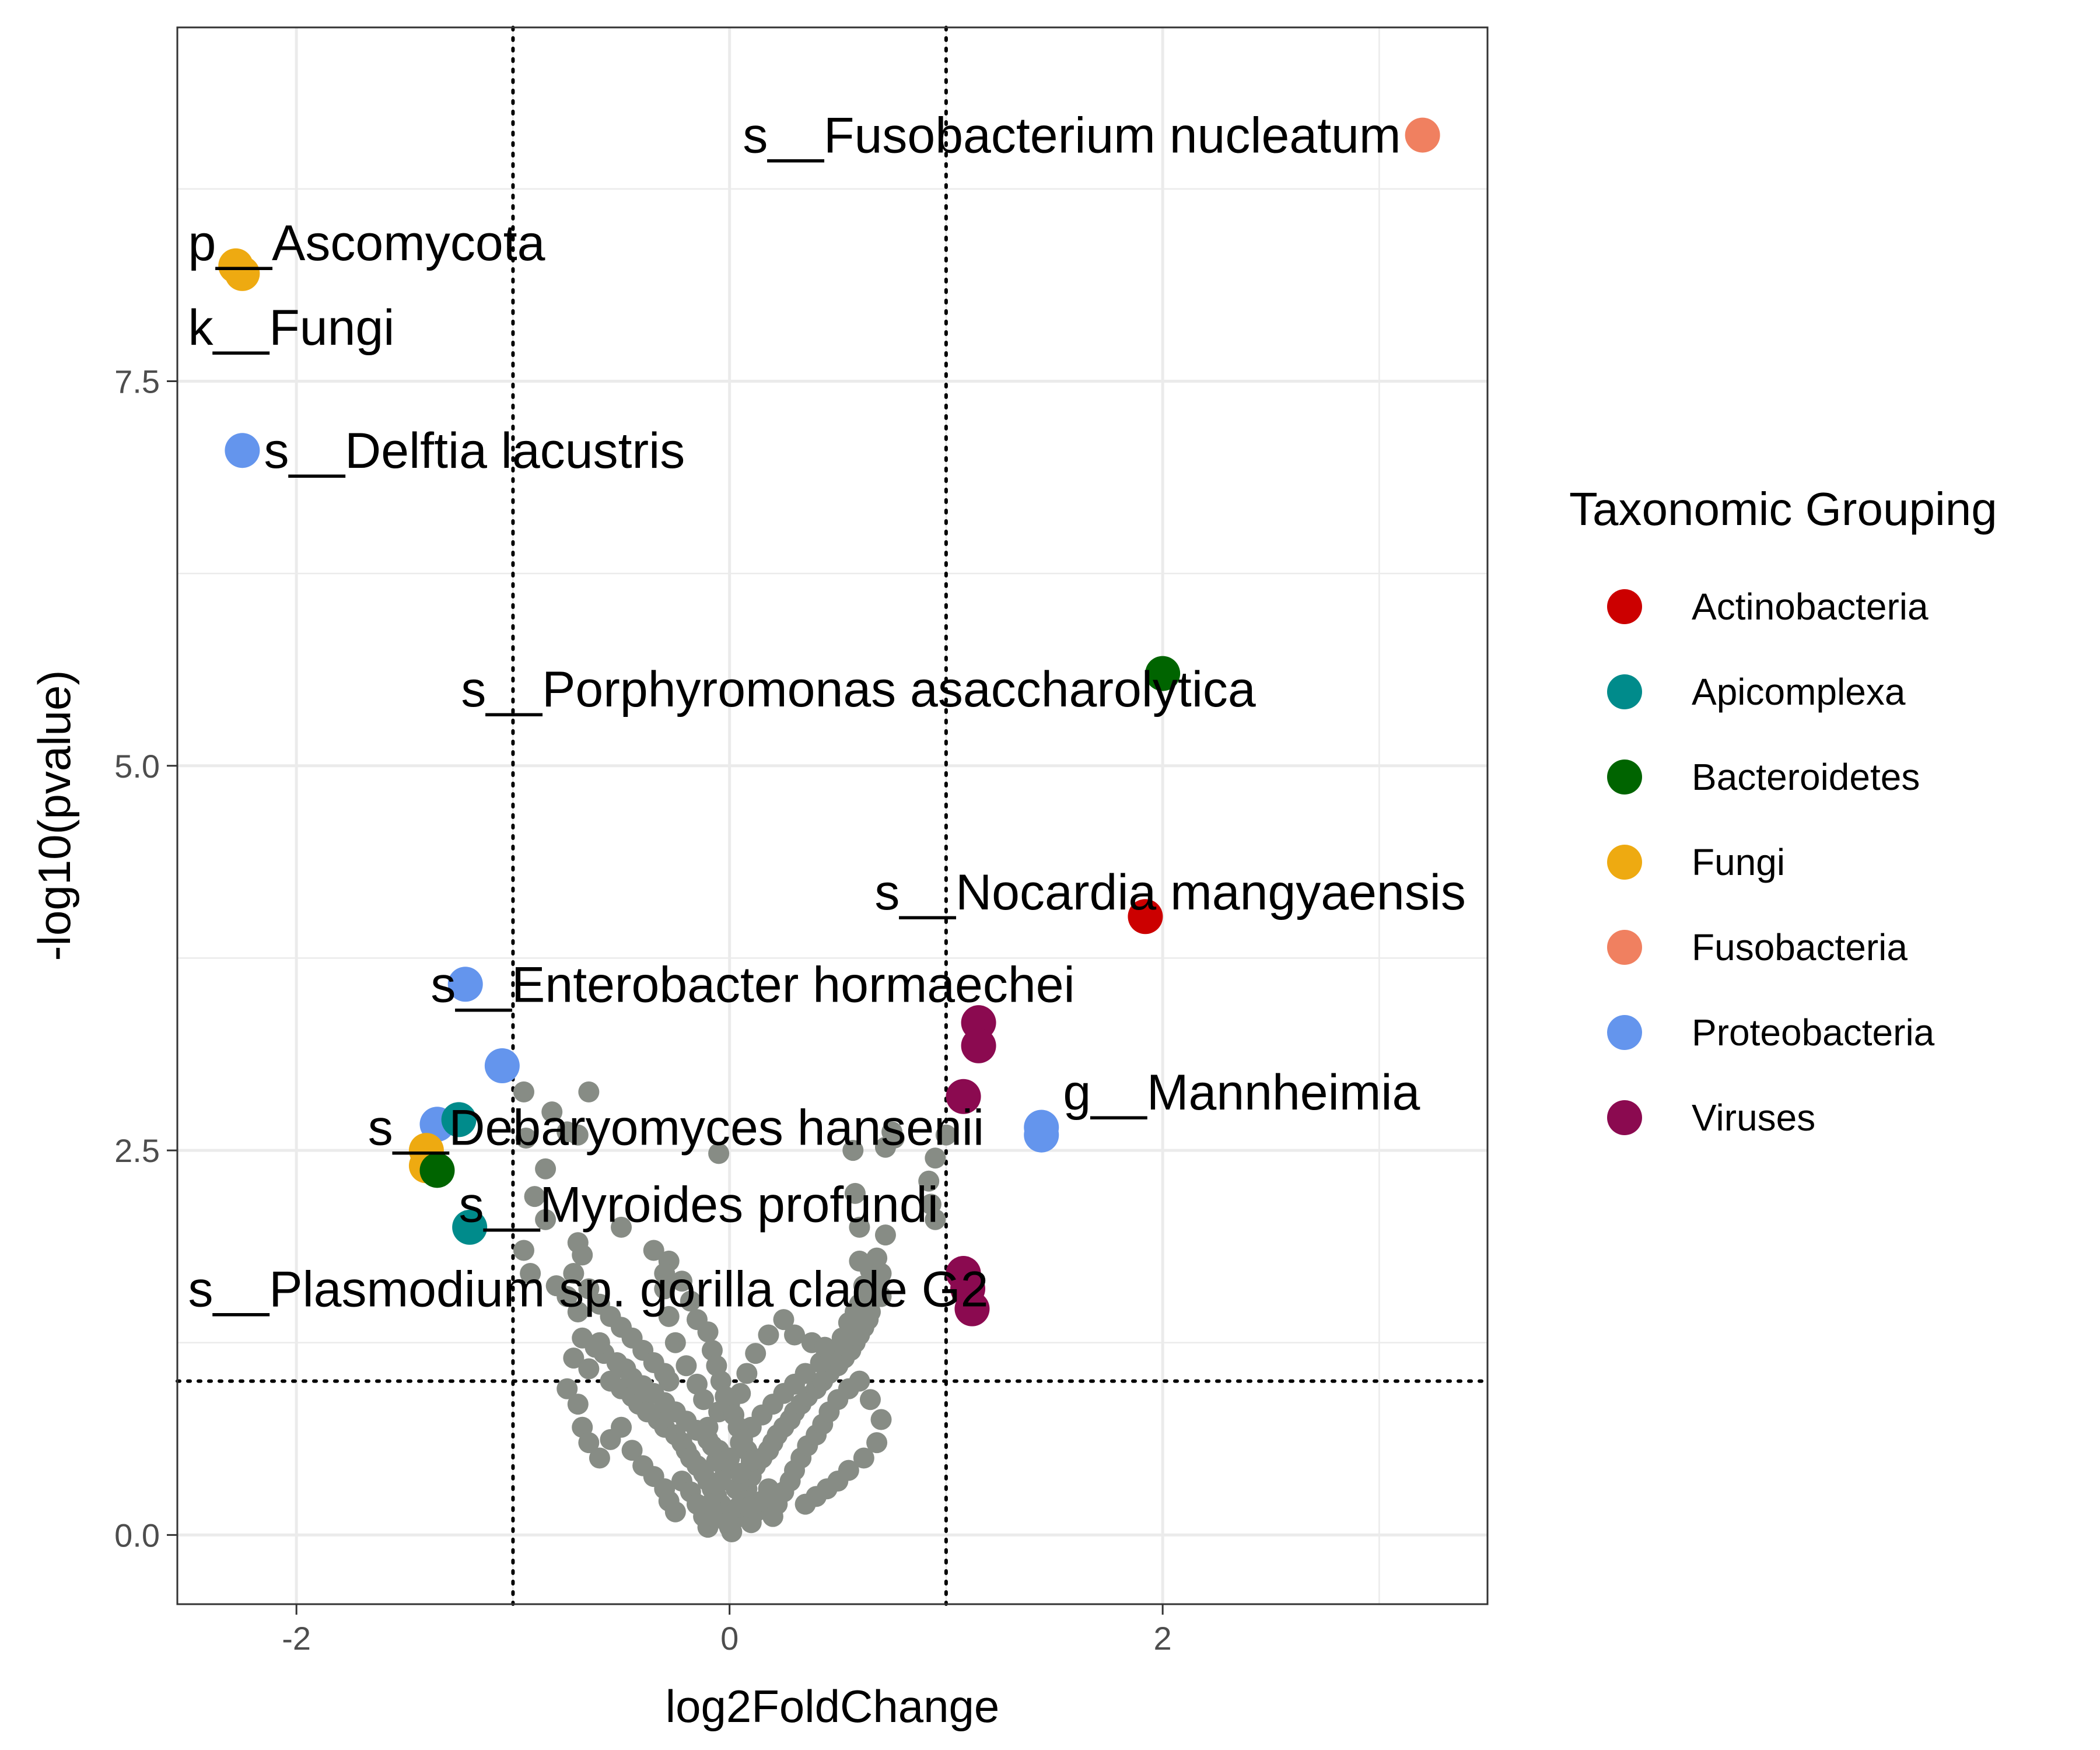 Image resolution: width=2100 pixels, height=1750 pixels. Describe the element at coordinates (858, 690) in the screenshot. I see `point-label: s__Porphyromonas asaccharolytica` at that location.